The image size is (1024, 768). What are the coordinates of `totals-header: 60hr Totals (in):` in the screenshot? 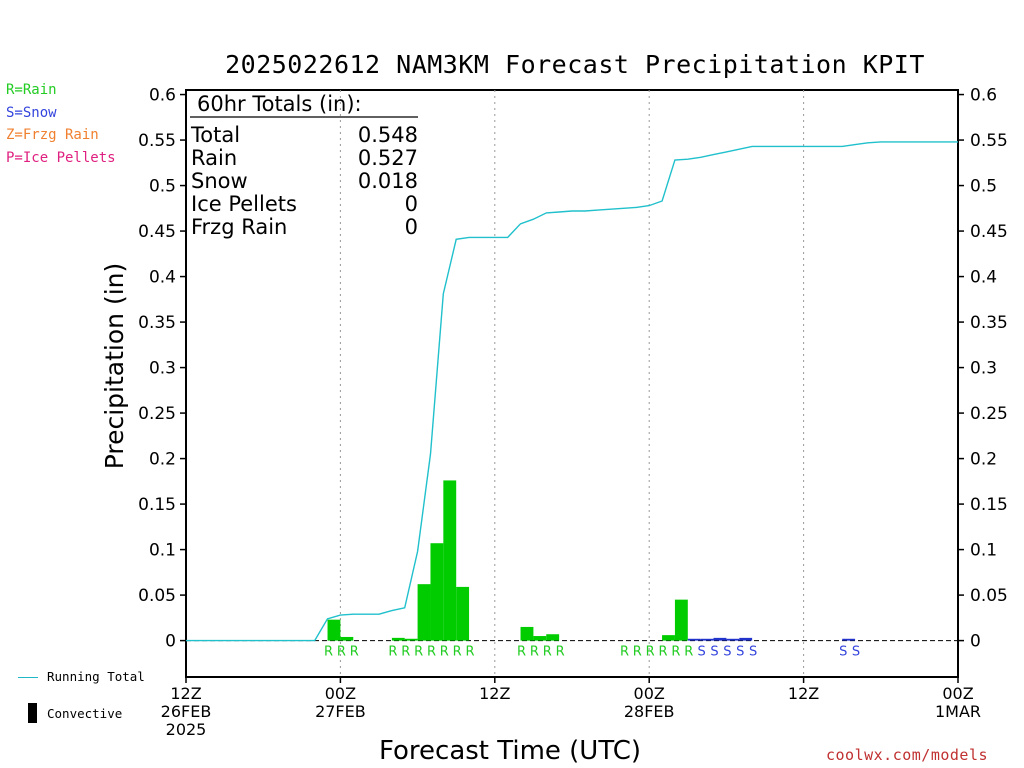 It's located at (279, 104).